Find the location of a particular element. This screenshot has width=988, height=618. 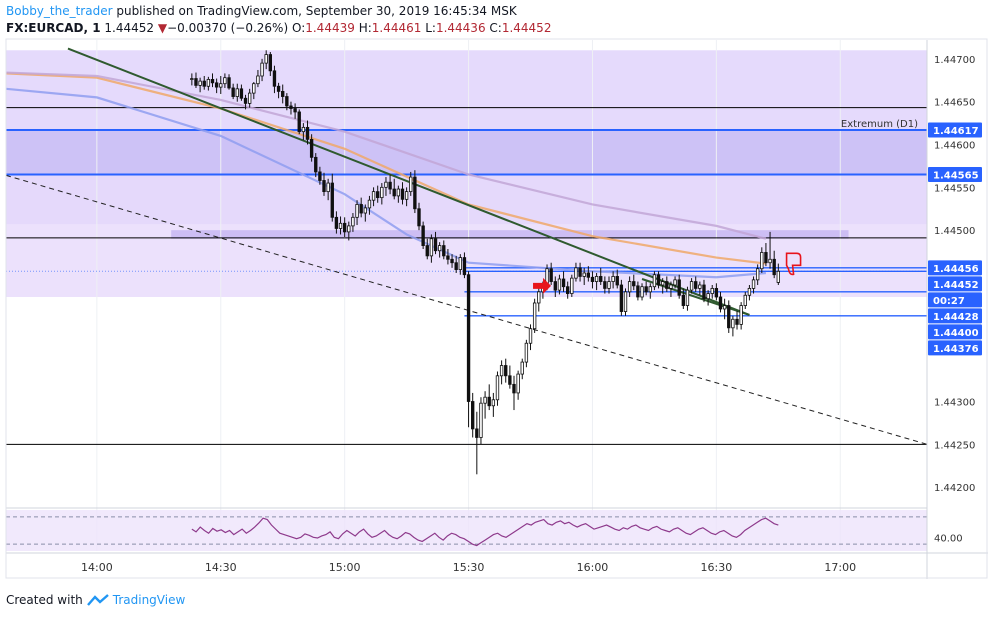

time-tick-label: 17:00 is located at coordinates (840, 567).